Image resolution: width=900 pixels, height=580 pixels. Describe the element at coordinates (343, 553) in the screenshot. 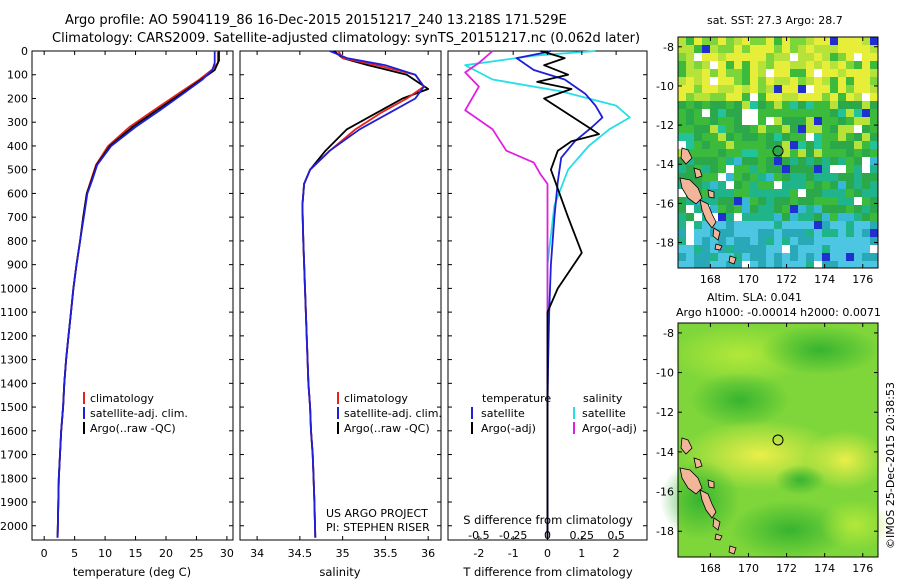

I see `x-tick-label: 35` at that location.